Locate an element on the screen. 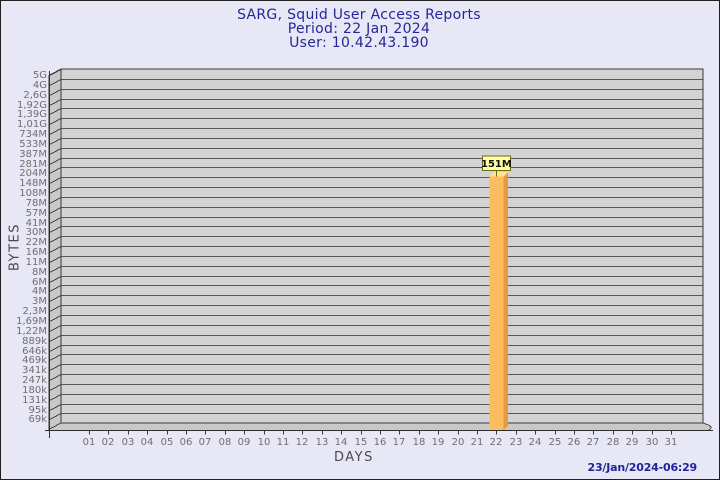 The image size is (720, 480). report-title: SARG, Squid User Access Reports is located at coordinates (359, 15).